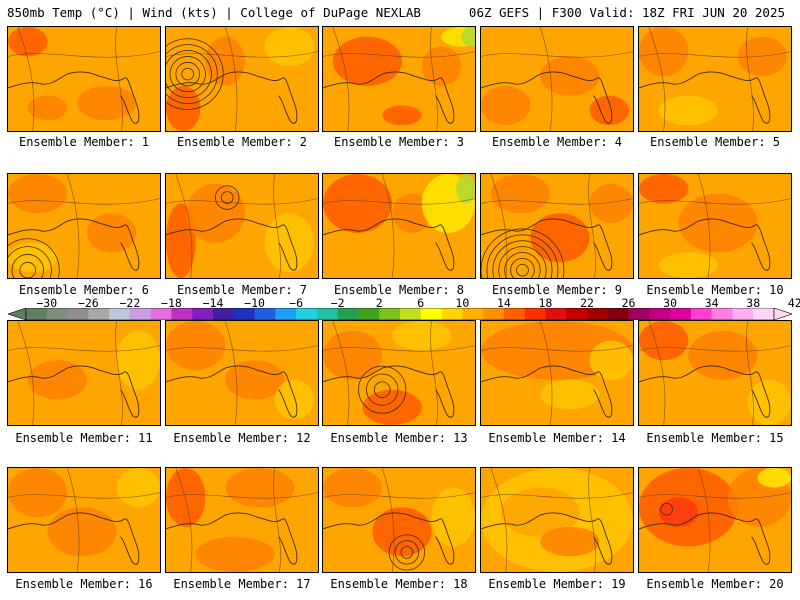 This screenshot has width=800, height=600. What do you see at coordinates (213, 303) in the screenshot?
I see `colorbar-tick-label: −14` at bounding box center [213, 303].